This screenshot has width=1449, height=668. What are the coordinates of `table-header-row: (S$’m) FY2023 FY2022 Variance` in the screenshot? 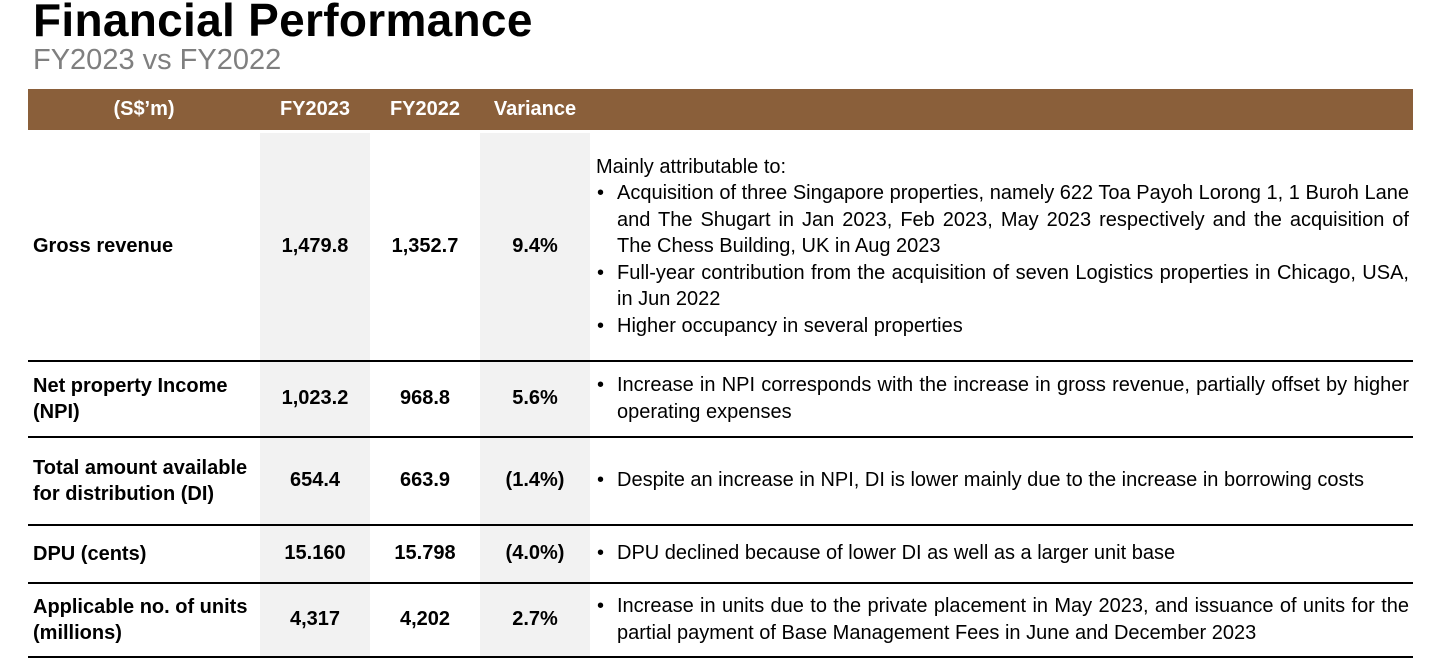 It's located at (720, 111).